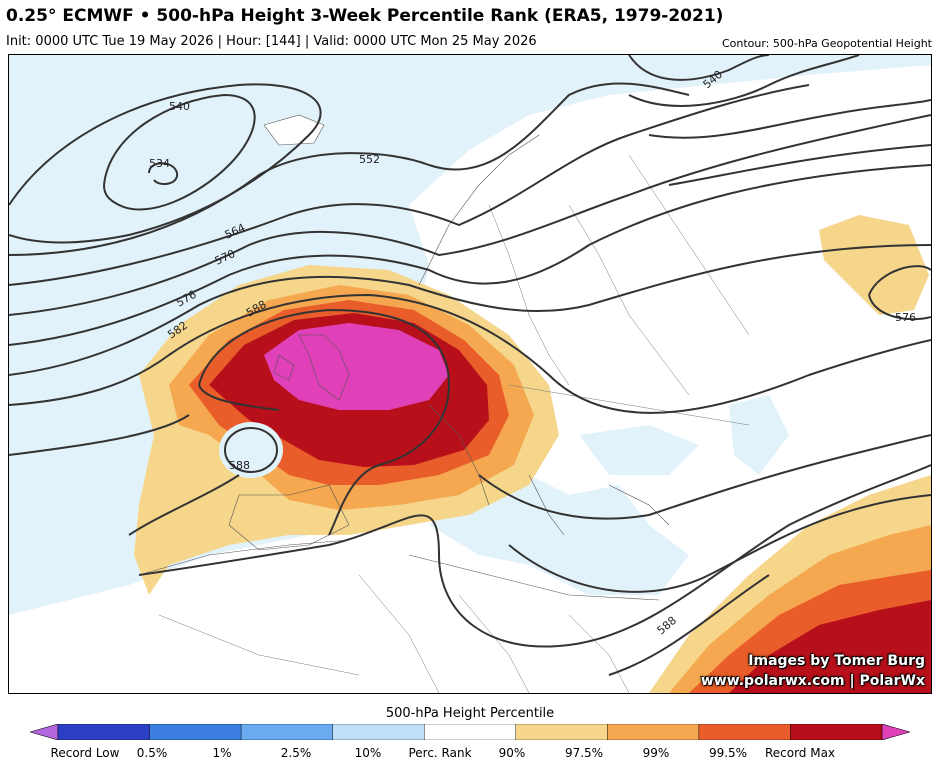 Image resolution: width=940 pixels, height=776 pixels. I want to click on colorbar-label: 90%, so click(512, 753).